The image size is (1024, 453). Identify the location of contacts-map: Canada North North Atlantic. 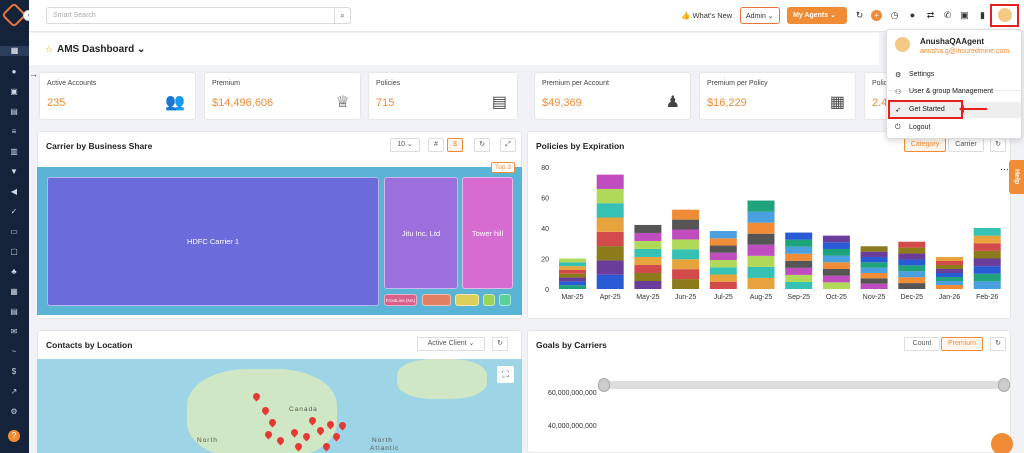
(279, 406).